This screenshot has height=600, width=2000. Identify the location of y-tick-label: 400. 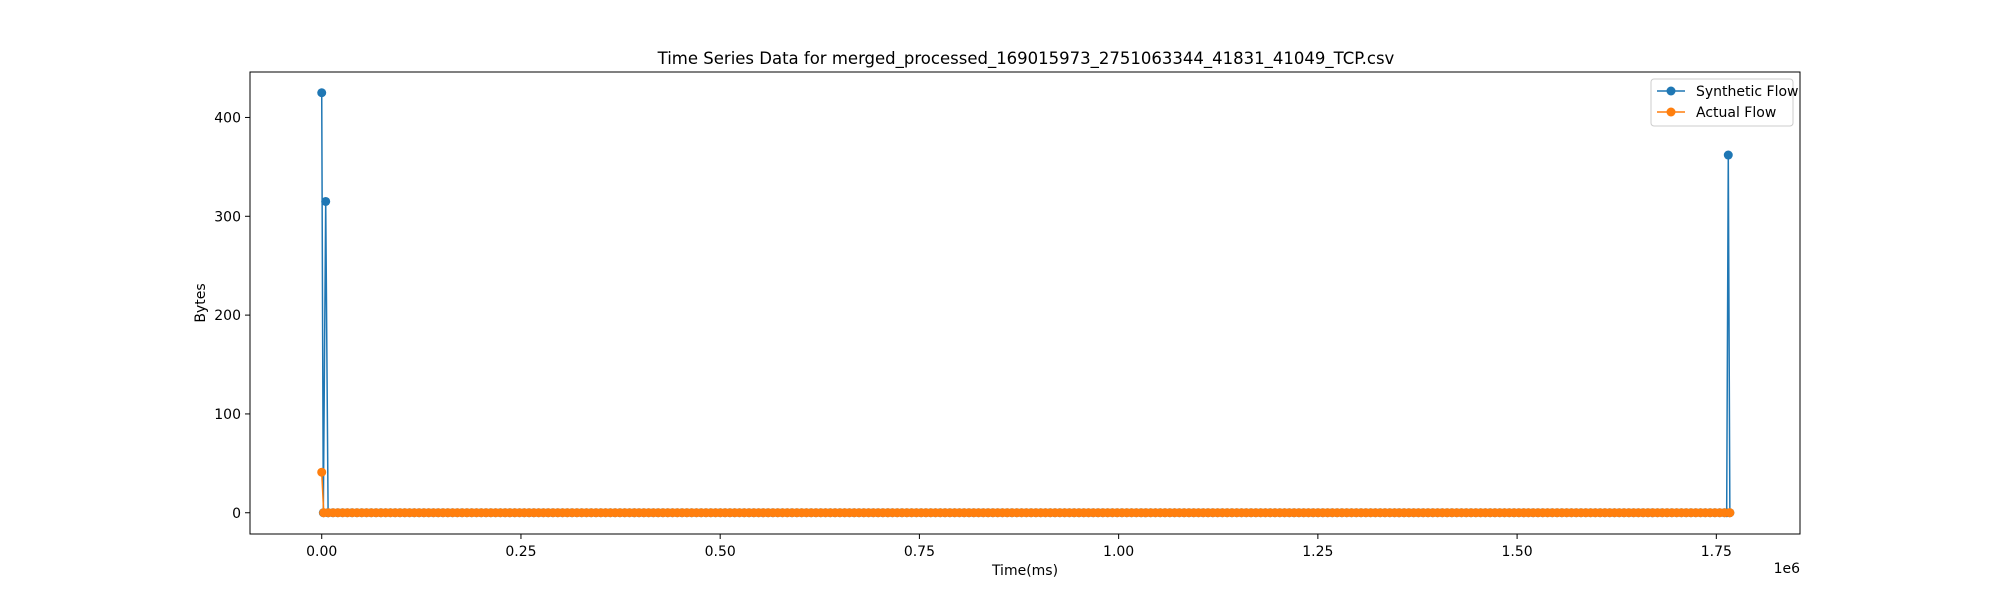
(227, 118).